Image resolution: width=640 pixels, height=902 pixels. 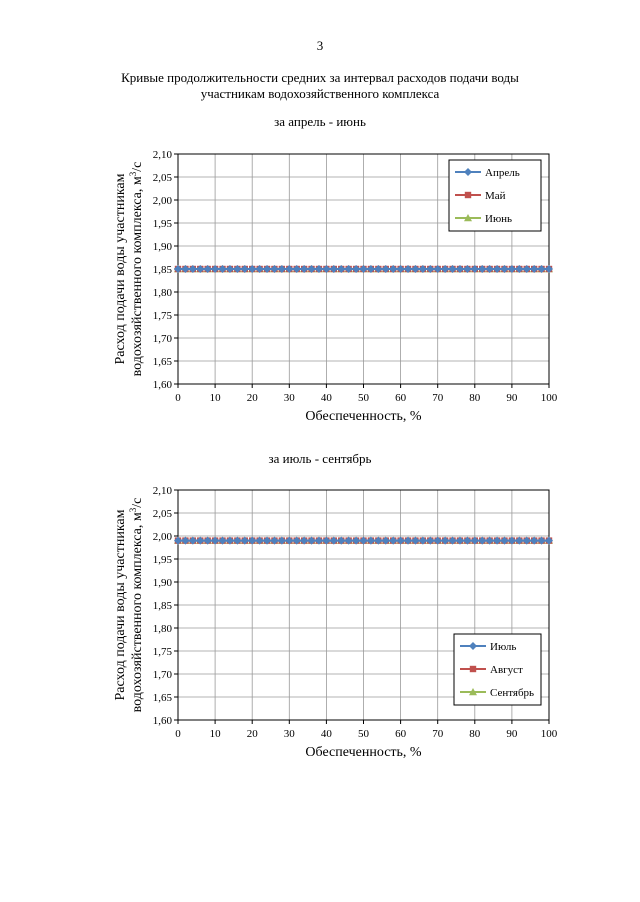 I want to click on y-tick-label: 2,00, so click(x=163, y=201).